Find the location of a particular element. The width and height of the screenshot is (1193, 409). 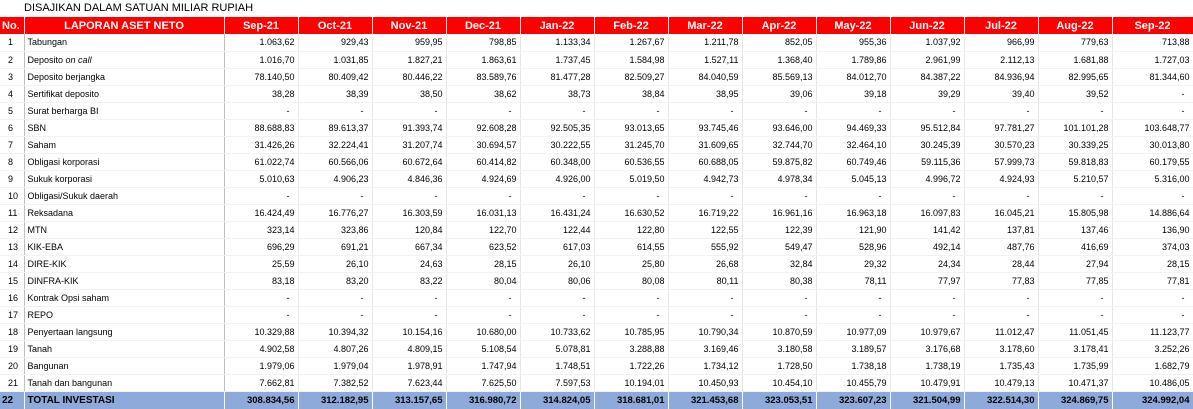

value-cell: 3.169,46 is located at coordinates (705, 349).